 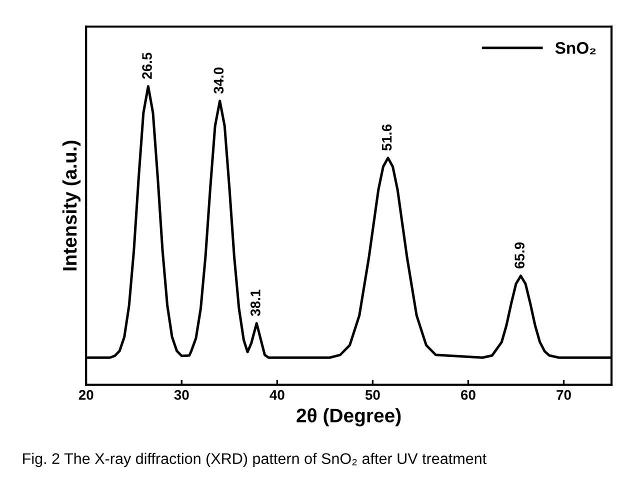 I want to click on x-tick-label: 20, so click(x=86, y=395).